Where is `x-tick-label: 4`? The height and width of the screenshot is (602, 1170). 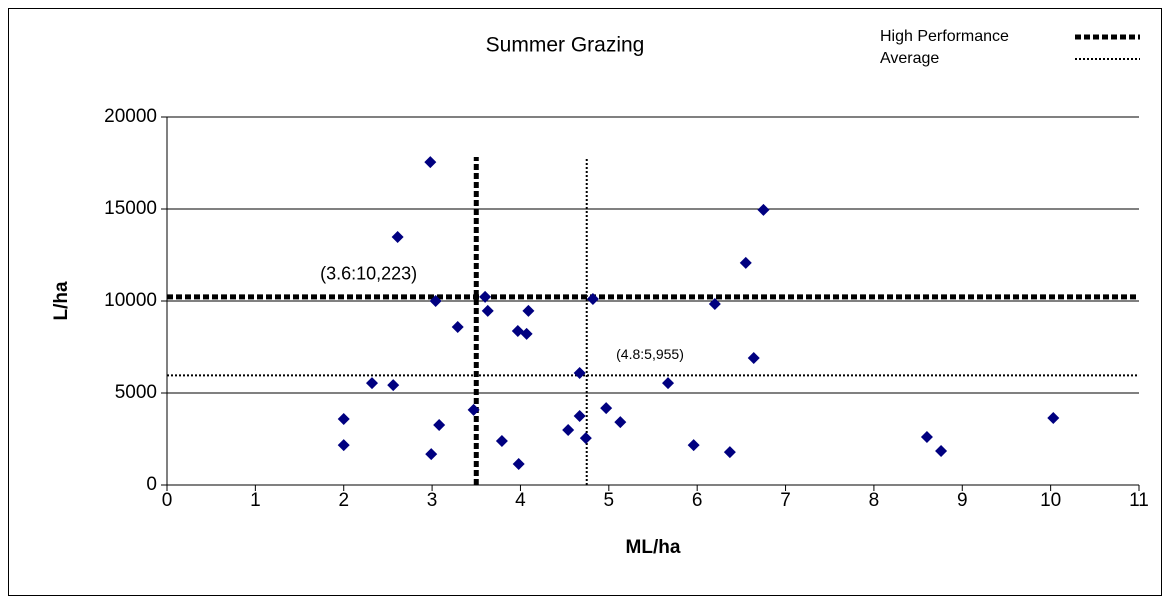
x-tick-label: 4 is located at coordinates (520, 500).